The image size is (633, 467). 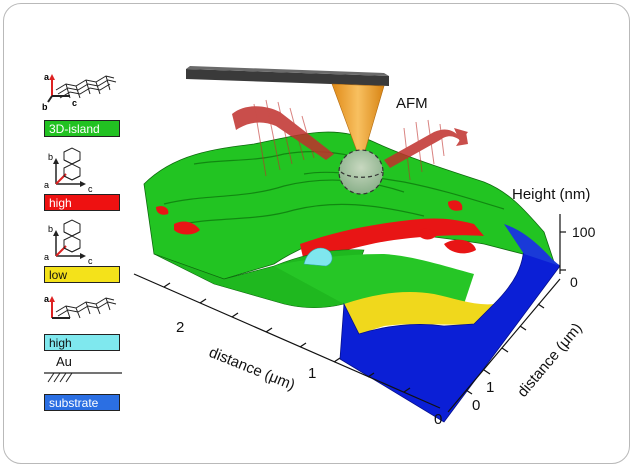 I want to click on axis-a-letter-3: a, so click(x=46, y=257).